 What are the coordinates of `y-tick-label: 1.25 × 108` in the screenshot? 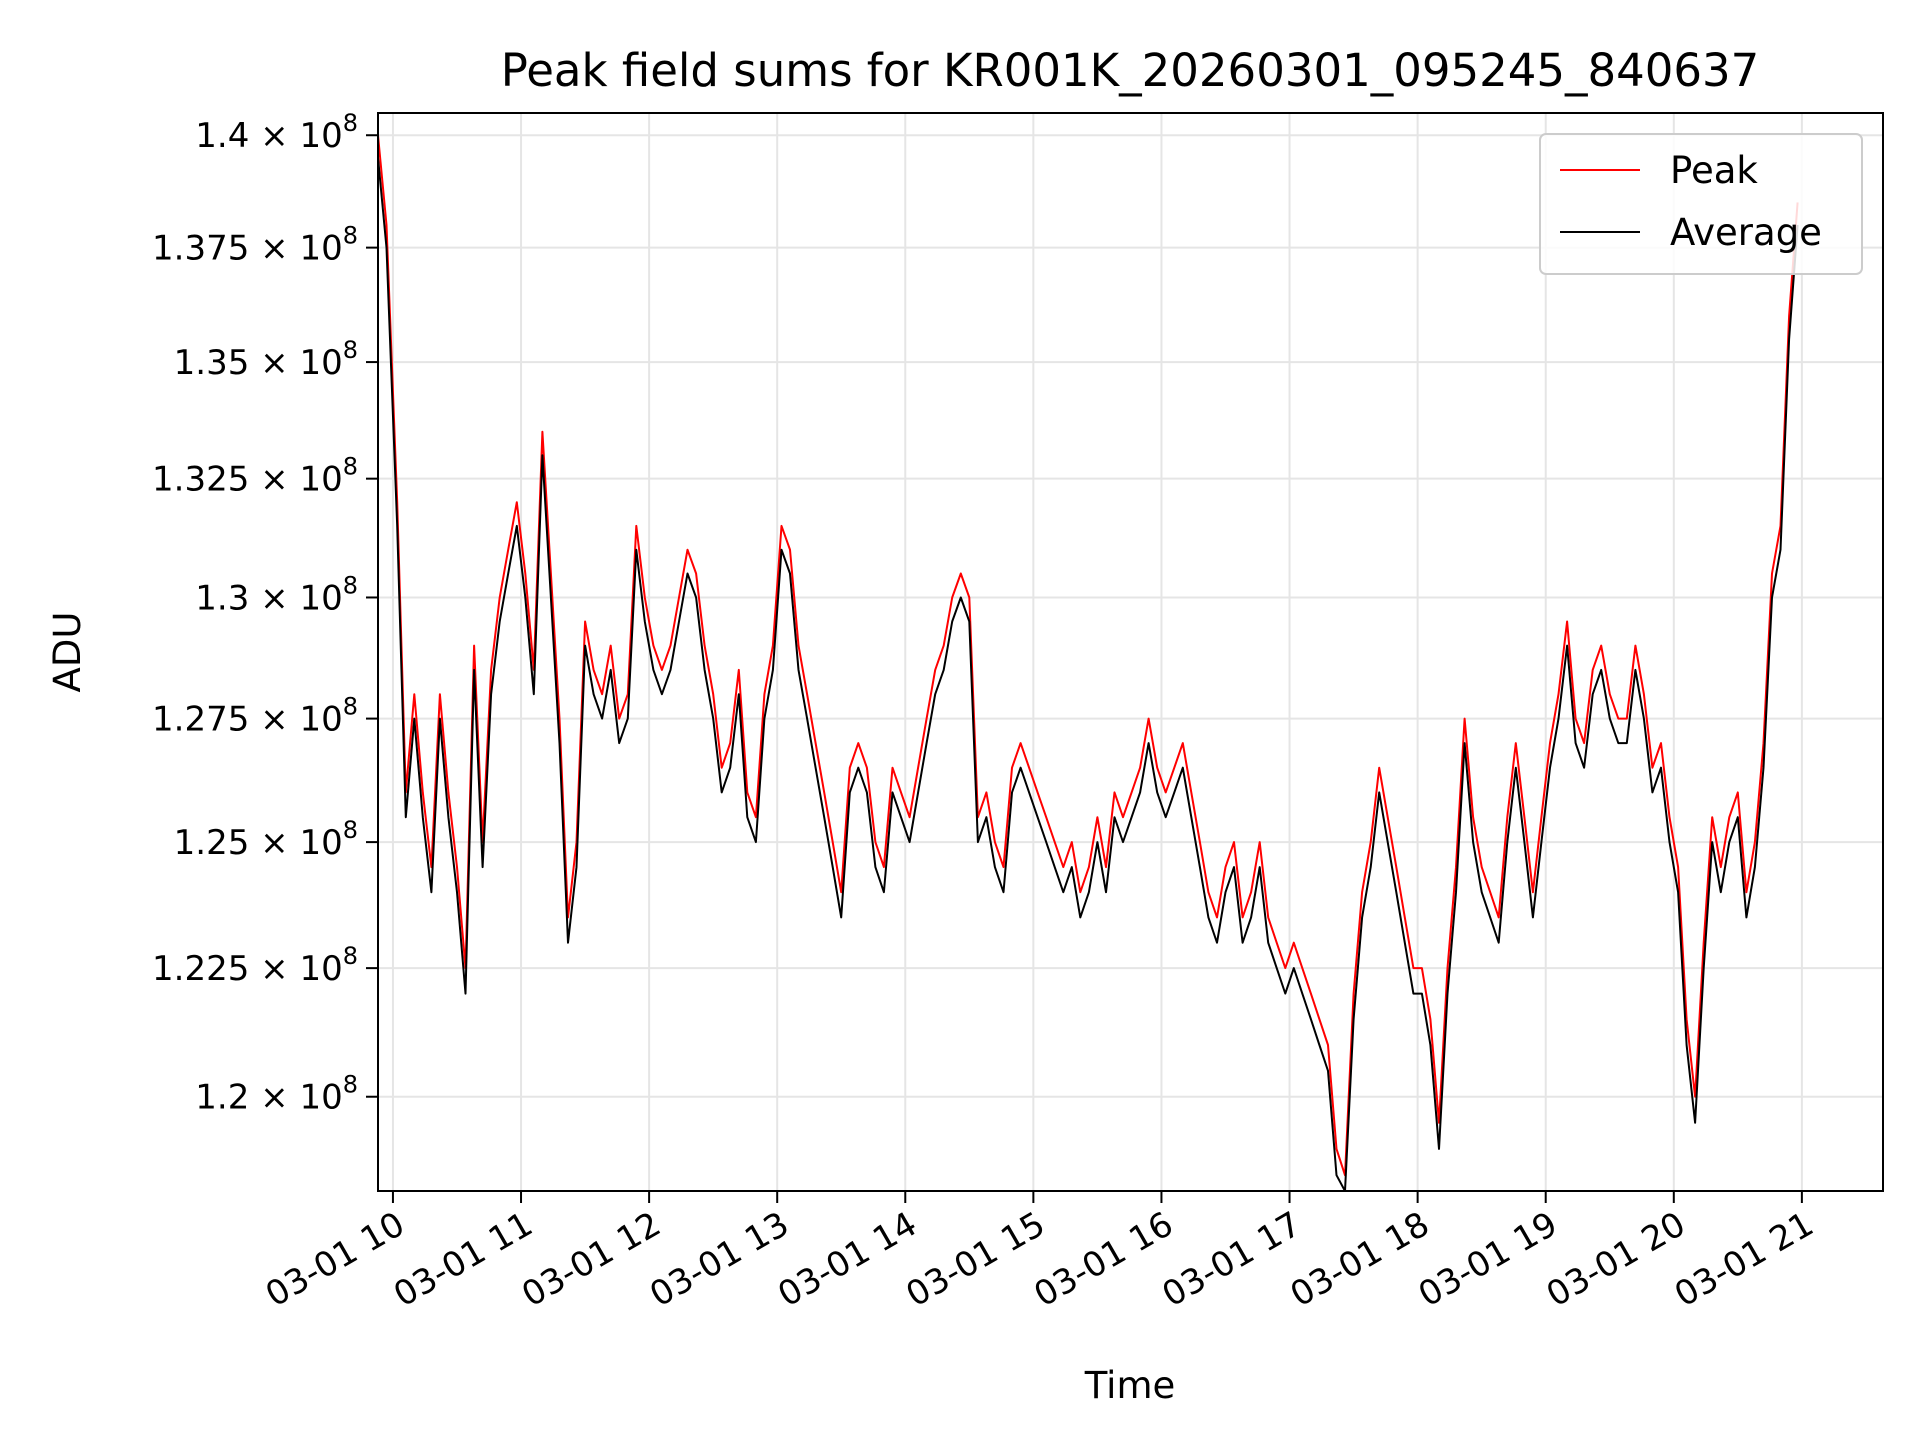 It's located at (266, 839).